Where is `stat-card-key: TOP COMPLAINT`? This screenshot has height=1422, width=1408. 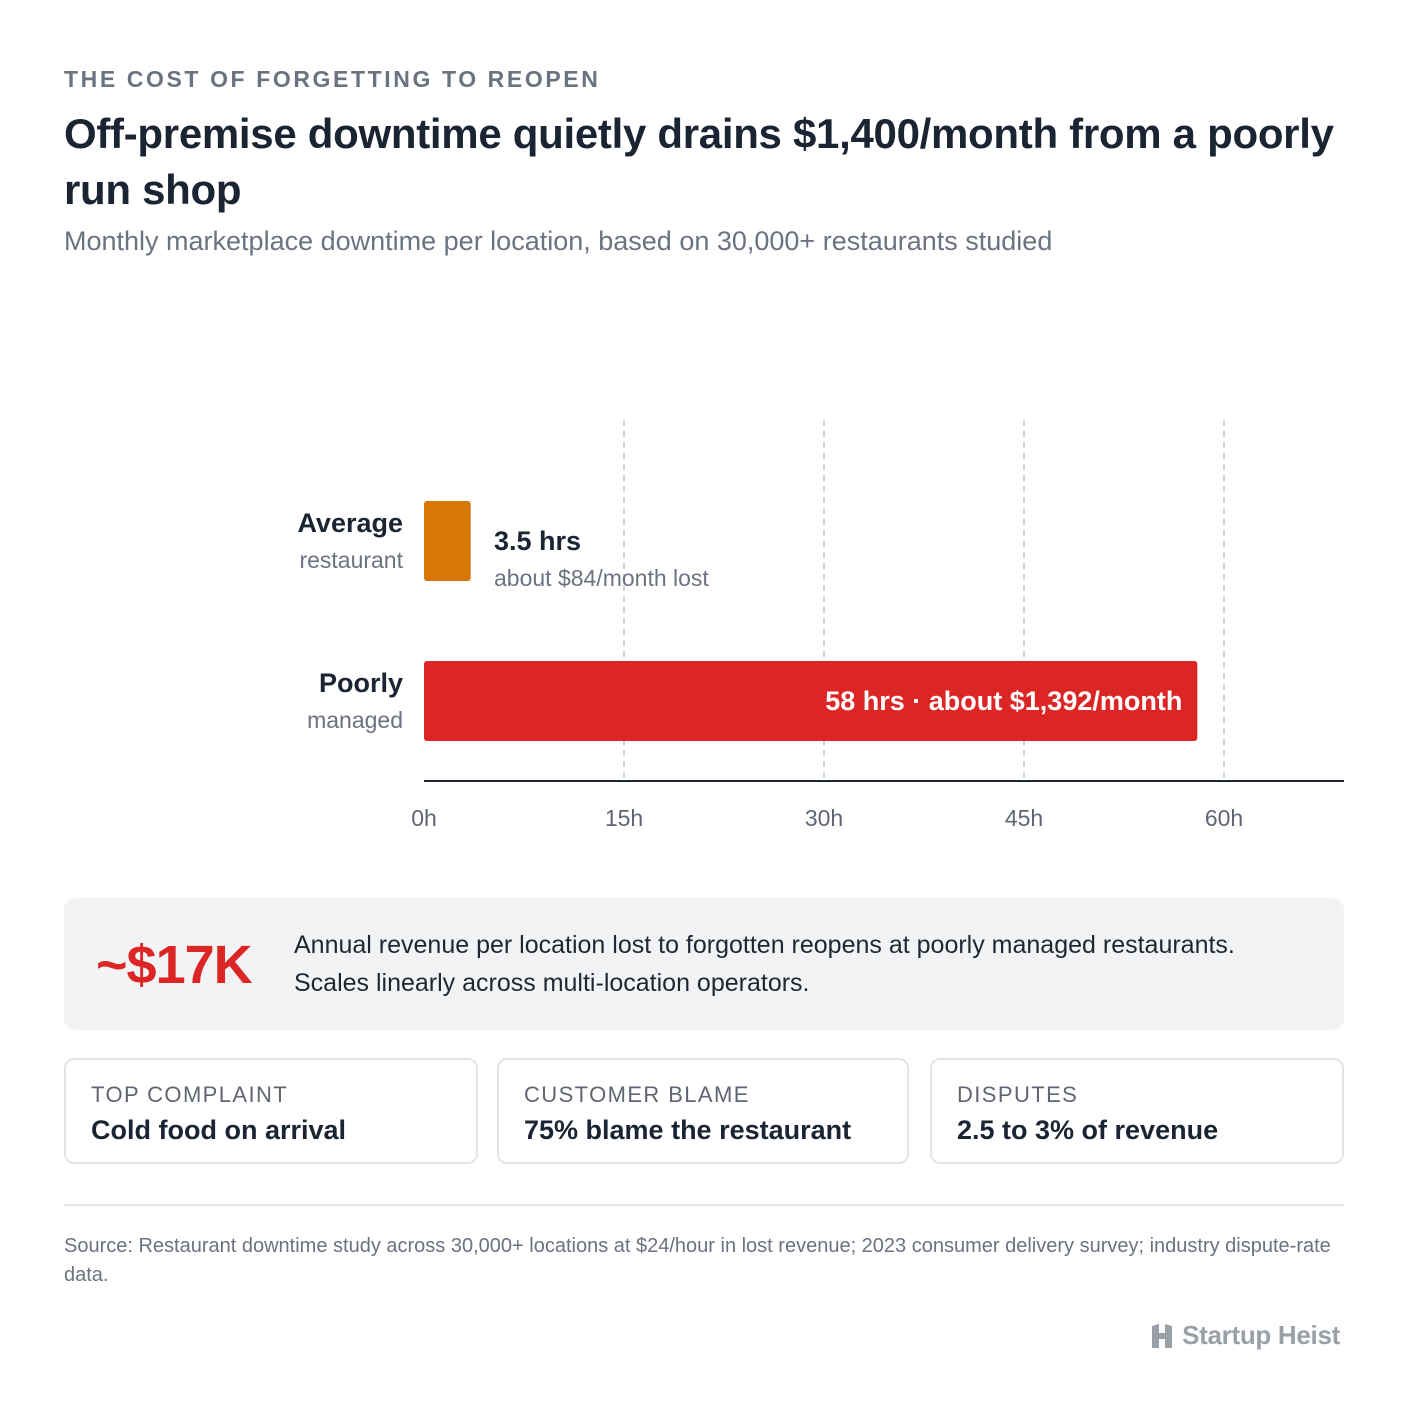
stat-card-key: TOP COMPLAINT is located at coordinates (190, 1094).